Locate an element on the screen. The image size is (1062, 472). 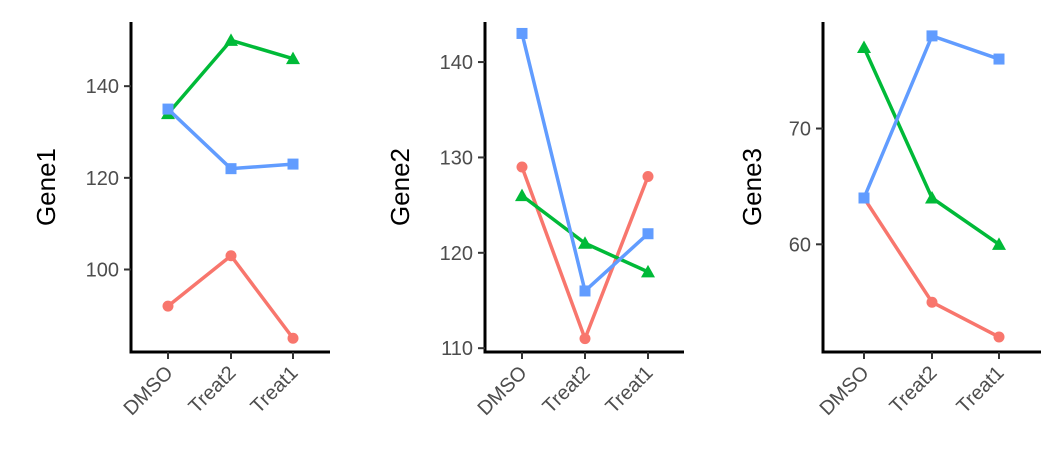
y-tick-label: 70 is located at coordinates (800, 130).